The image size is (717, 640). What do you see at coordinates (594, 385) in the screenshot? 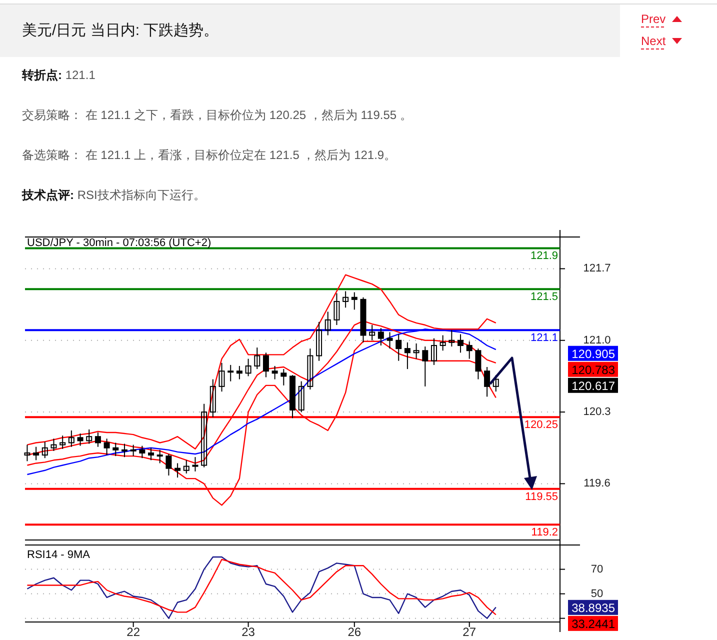
I see `text: 120.617` at bounding box center [594, 385].